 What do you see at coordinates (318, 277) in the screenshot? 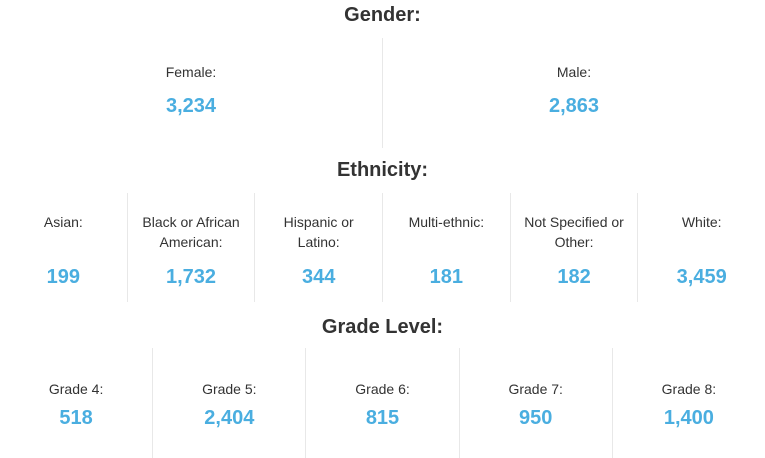
I see `stat-value: 344` at bounding box center [318, 277].